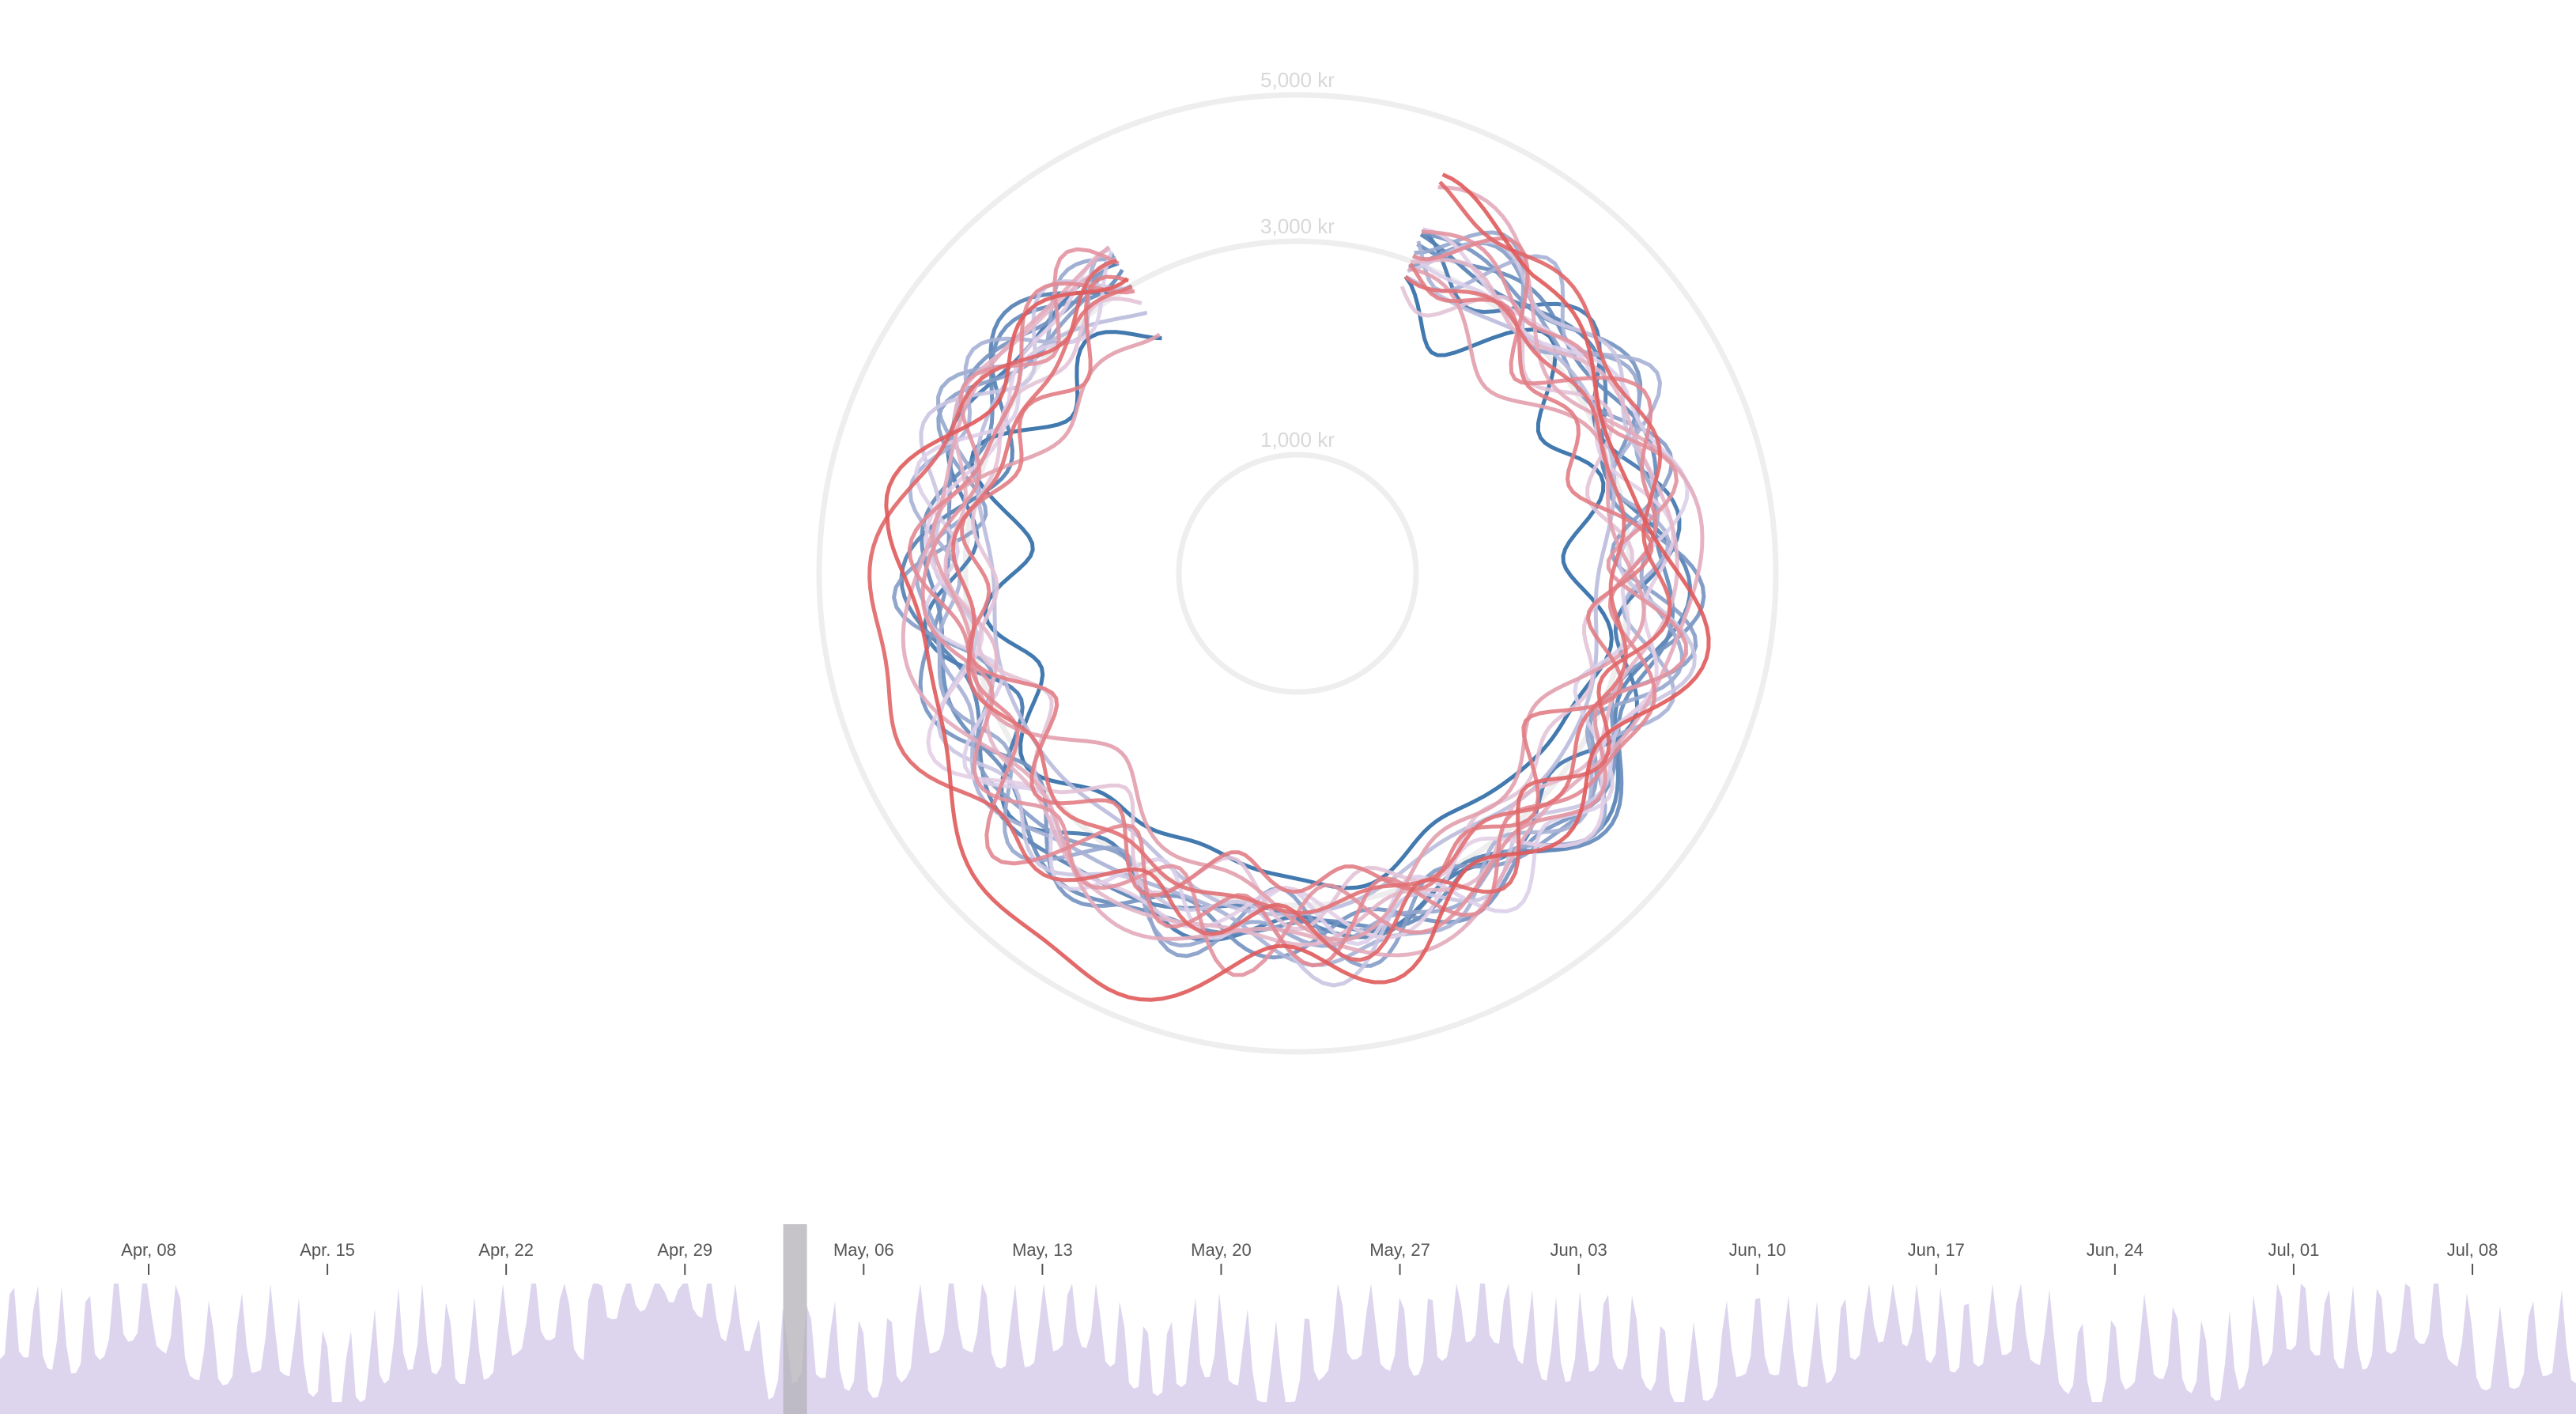 The image size is (2576, 1414). What do you see at coordinates (2294, 1250) in the screenshot?
I see `x-tick-label-12: Jul, 01` at bounding box center [2294, 1250].